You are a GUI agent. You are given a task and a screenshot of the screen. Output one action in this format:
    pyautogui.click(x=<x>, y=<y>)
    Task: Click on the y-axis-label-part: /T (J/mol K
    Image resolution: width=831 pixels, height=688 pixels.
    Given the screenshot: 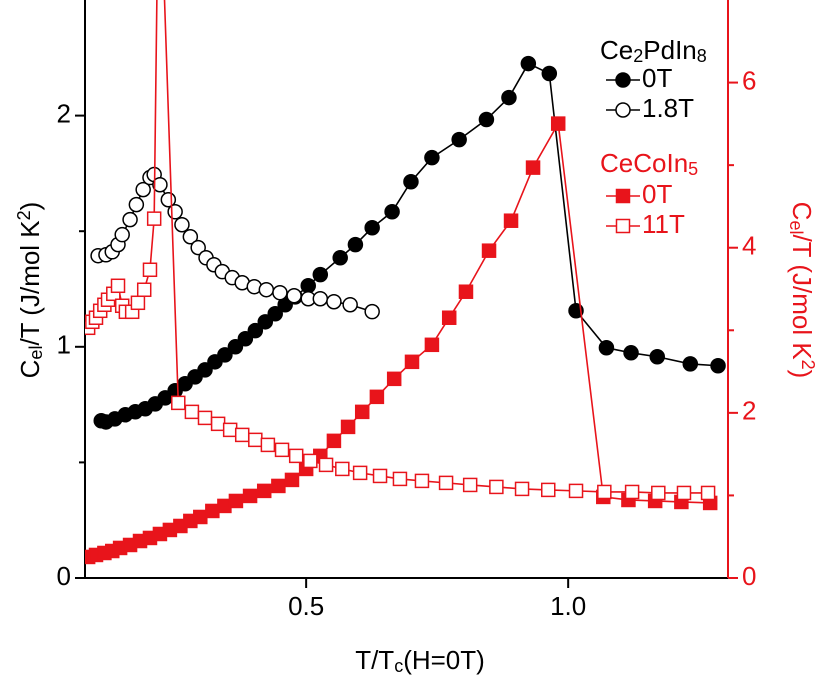 What is the action you would take?
    pyautogui.click(x=30, y=283)
    